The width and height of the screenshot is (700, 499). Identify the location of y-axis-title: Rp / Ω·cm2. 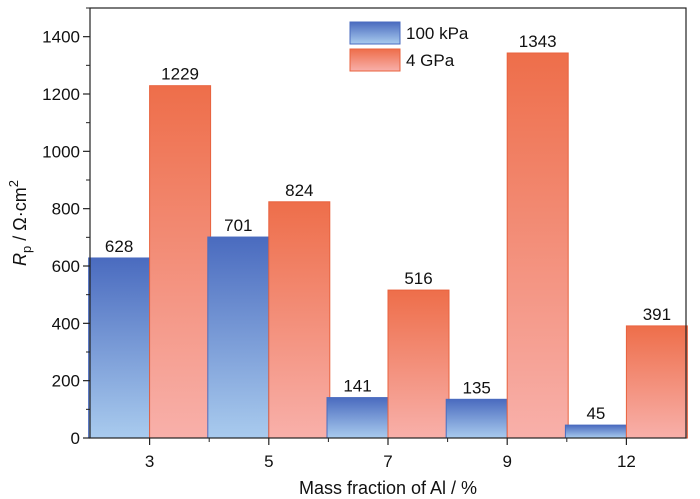
(20, 223).